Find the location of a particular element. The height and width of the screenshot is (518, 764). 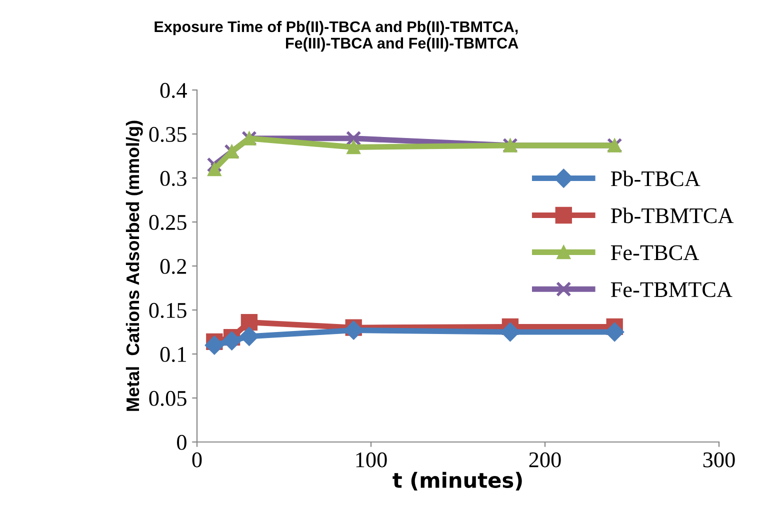

x-axis-title: t (minutes) is located at coordinates (457, 481).